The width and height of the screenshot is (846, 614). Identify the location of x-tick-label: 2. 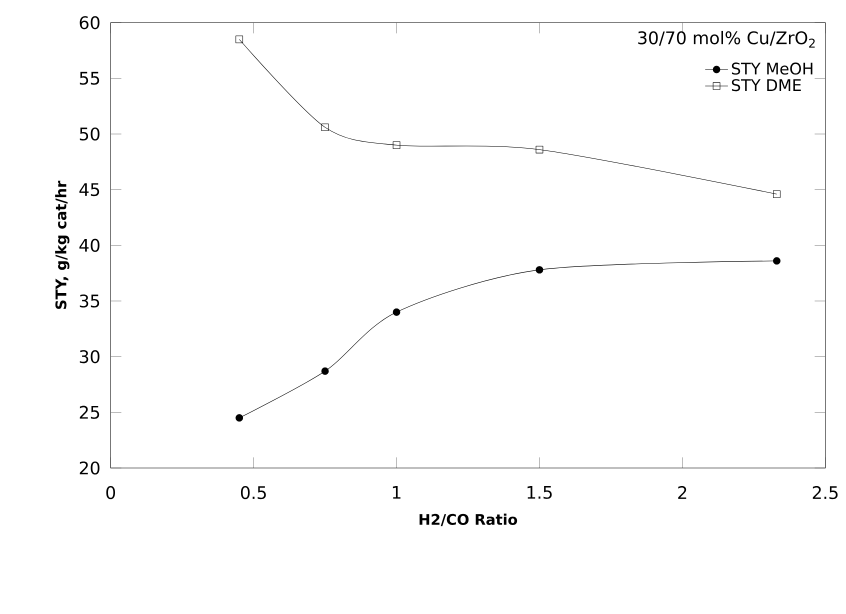
(682, 492).